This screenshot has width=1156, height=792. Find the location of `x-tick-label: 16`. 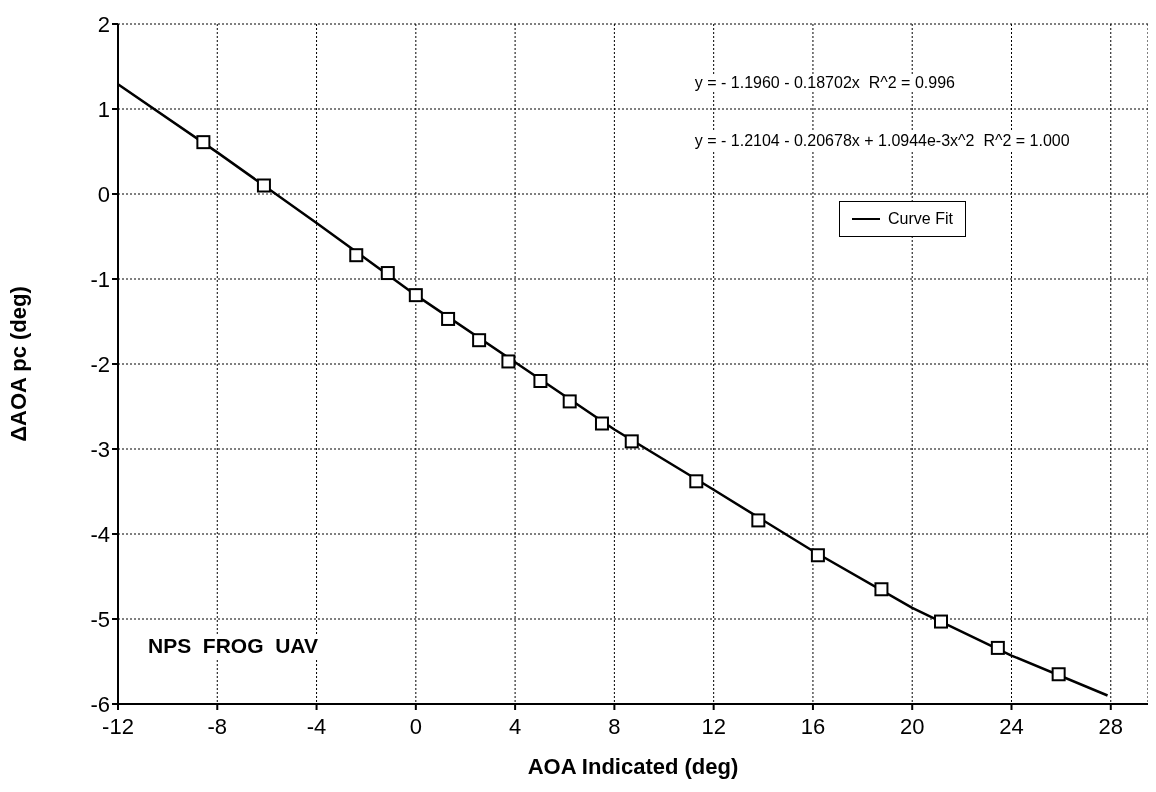

x-tick-label: 16 is located at coordinates (813, 726).